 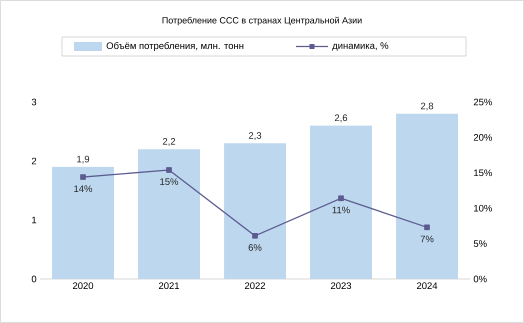 What do you see at coordinates (480, 243) in the screenshot?
I see `y2-tick-label: 5%` at bounding box center [480, 243].